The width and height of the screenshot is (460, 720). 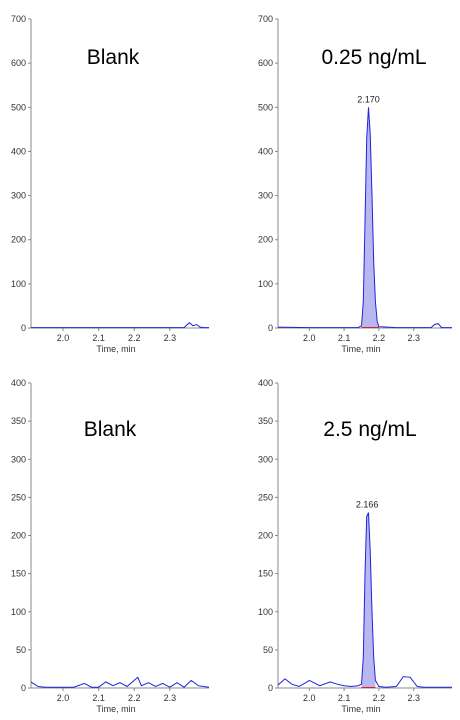 I want to click on peak-label: 2.170, so click(x=368, y=99).